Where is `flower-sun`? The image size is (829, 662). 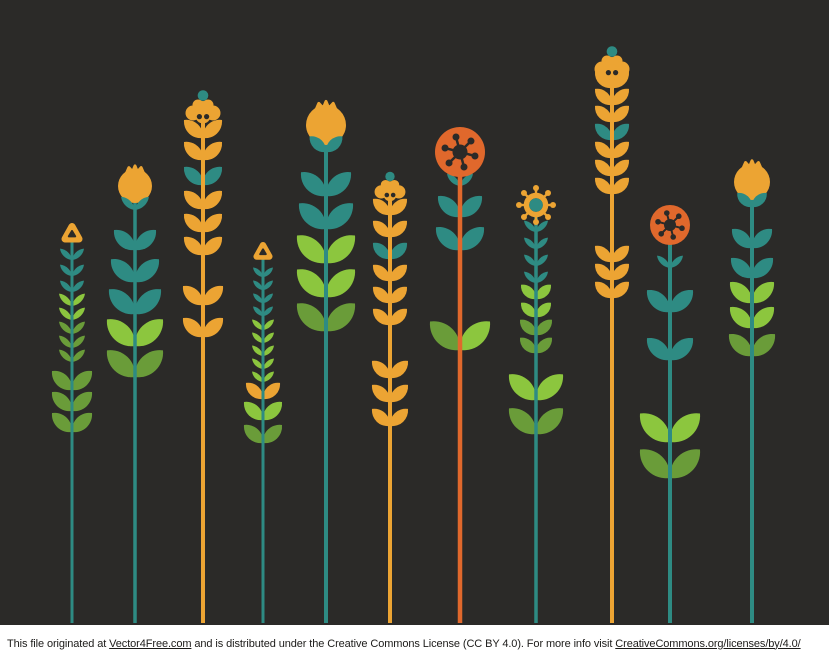
flower-sun is located at coordinates (536, 205).